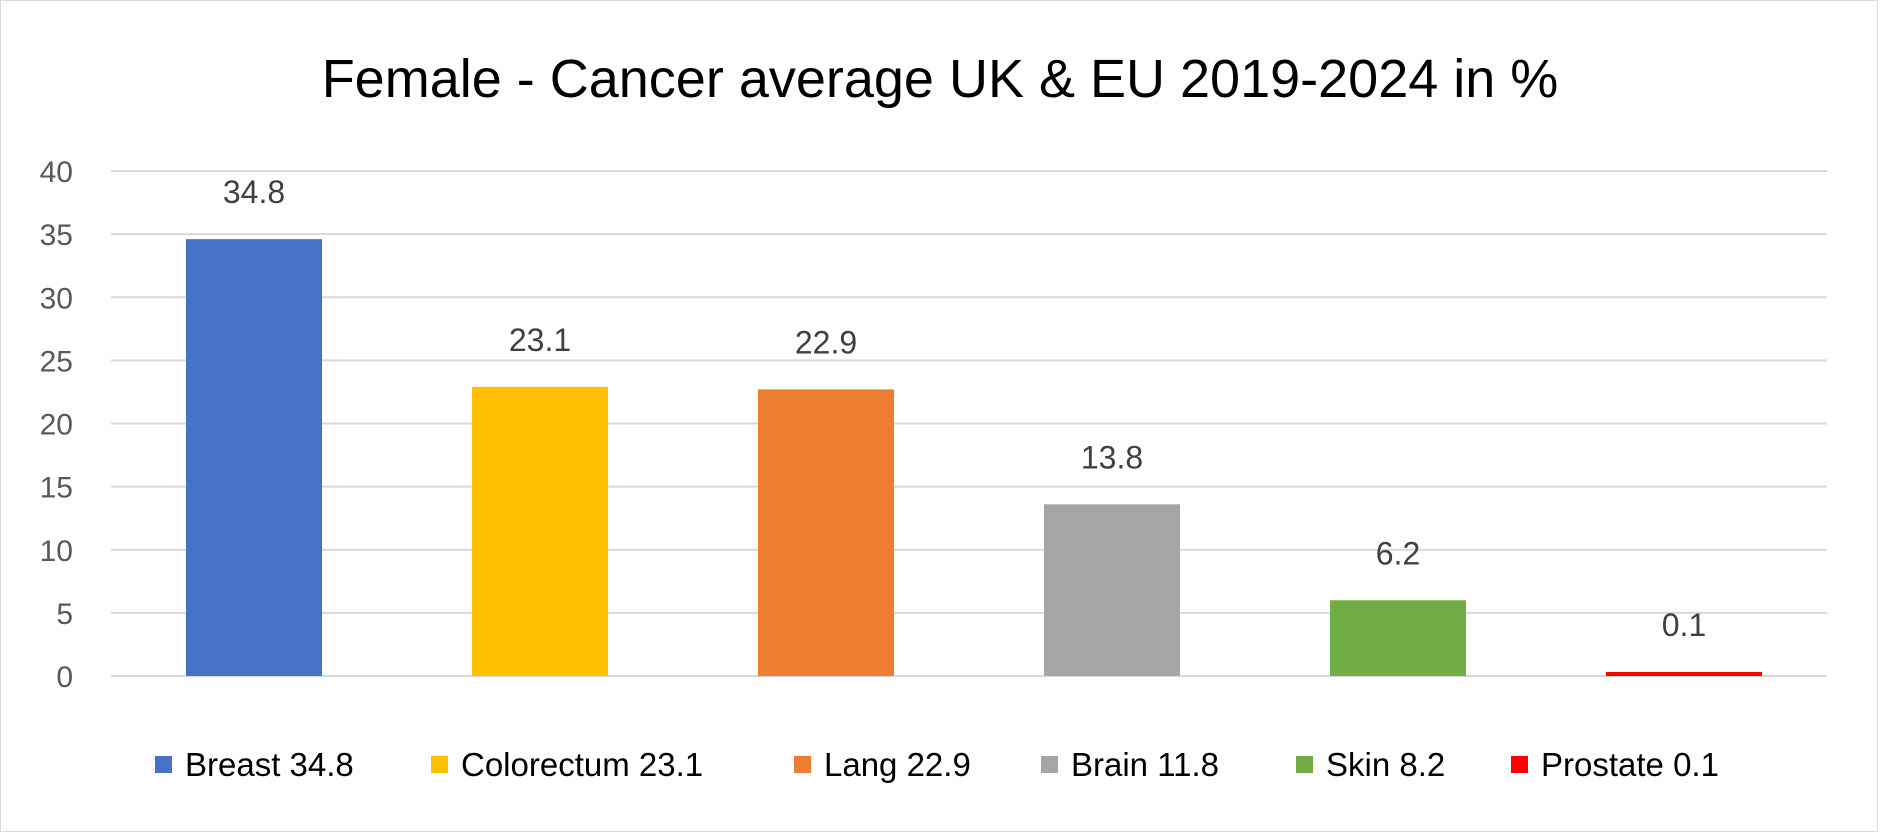 The image size is (1878, 833). What do you see at coordinates (56, 298) in the screenshot?
I see `y-tick-label: 30` at bounding box center [56, 298].